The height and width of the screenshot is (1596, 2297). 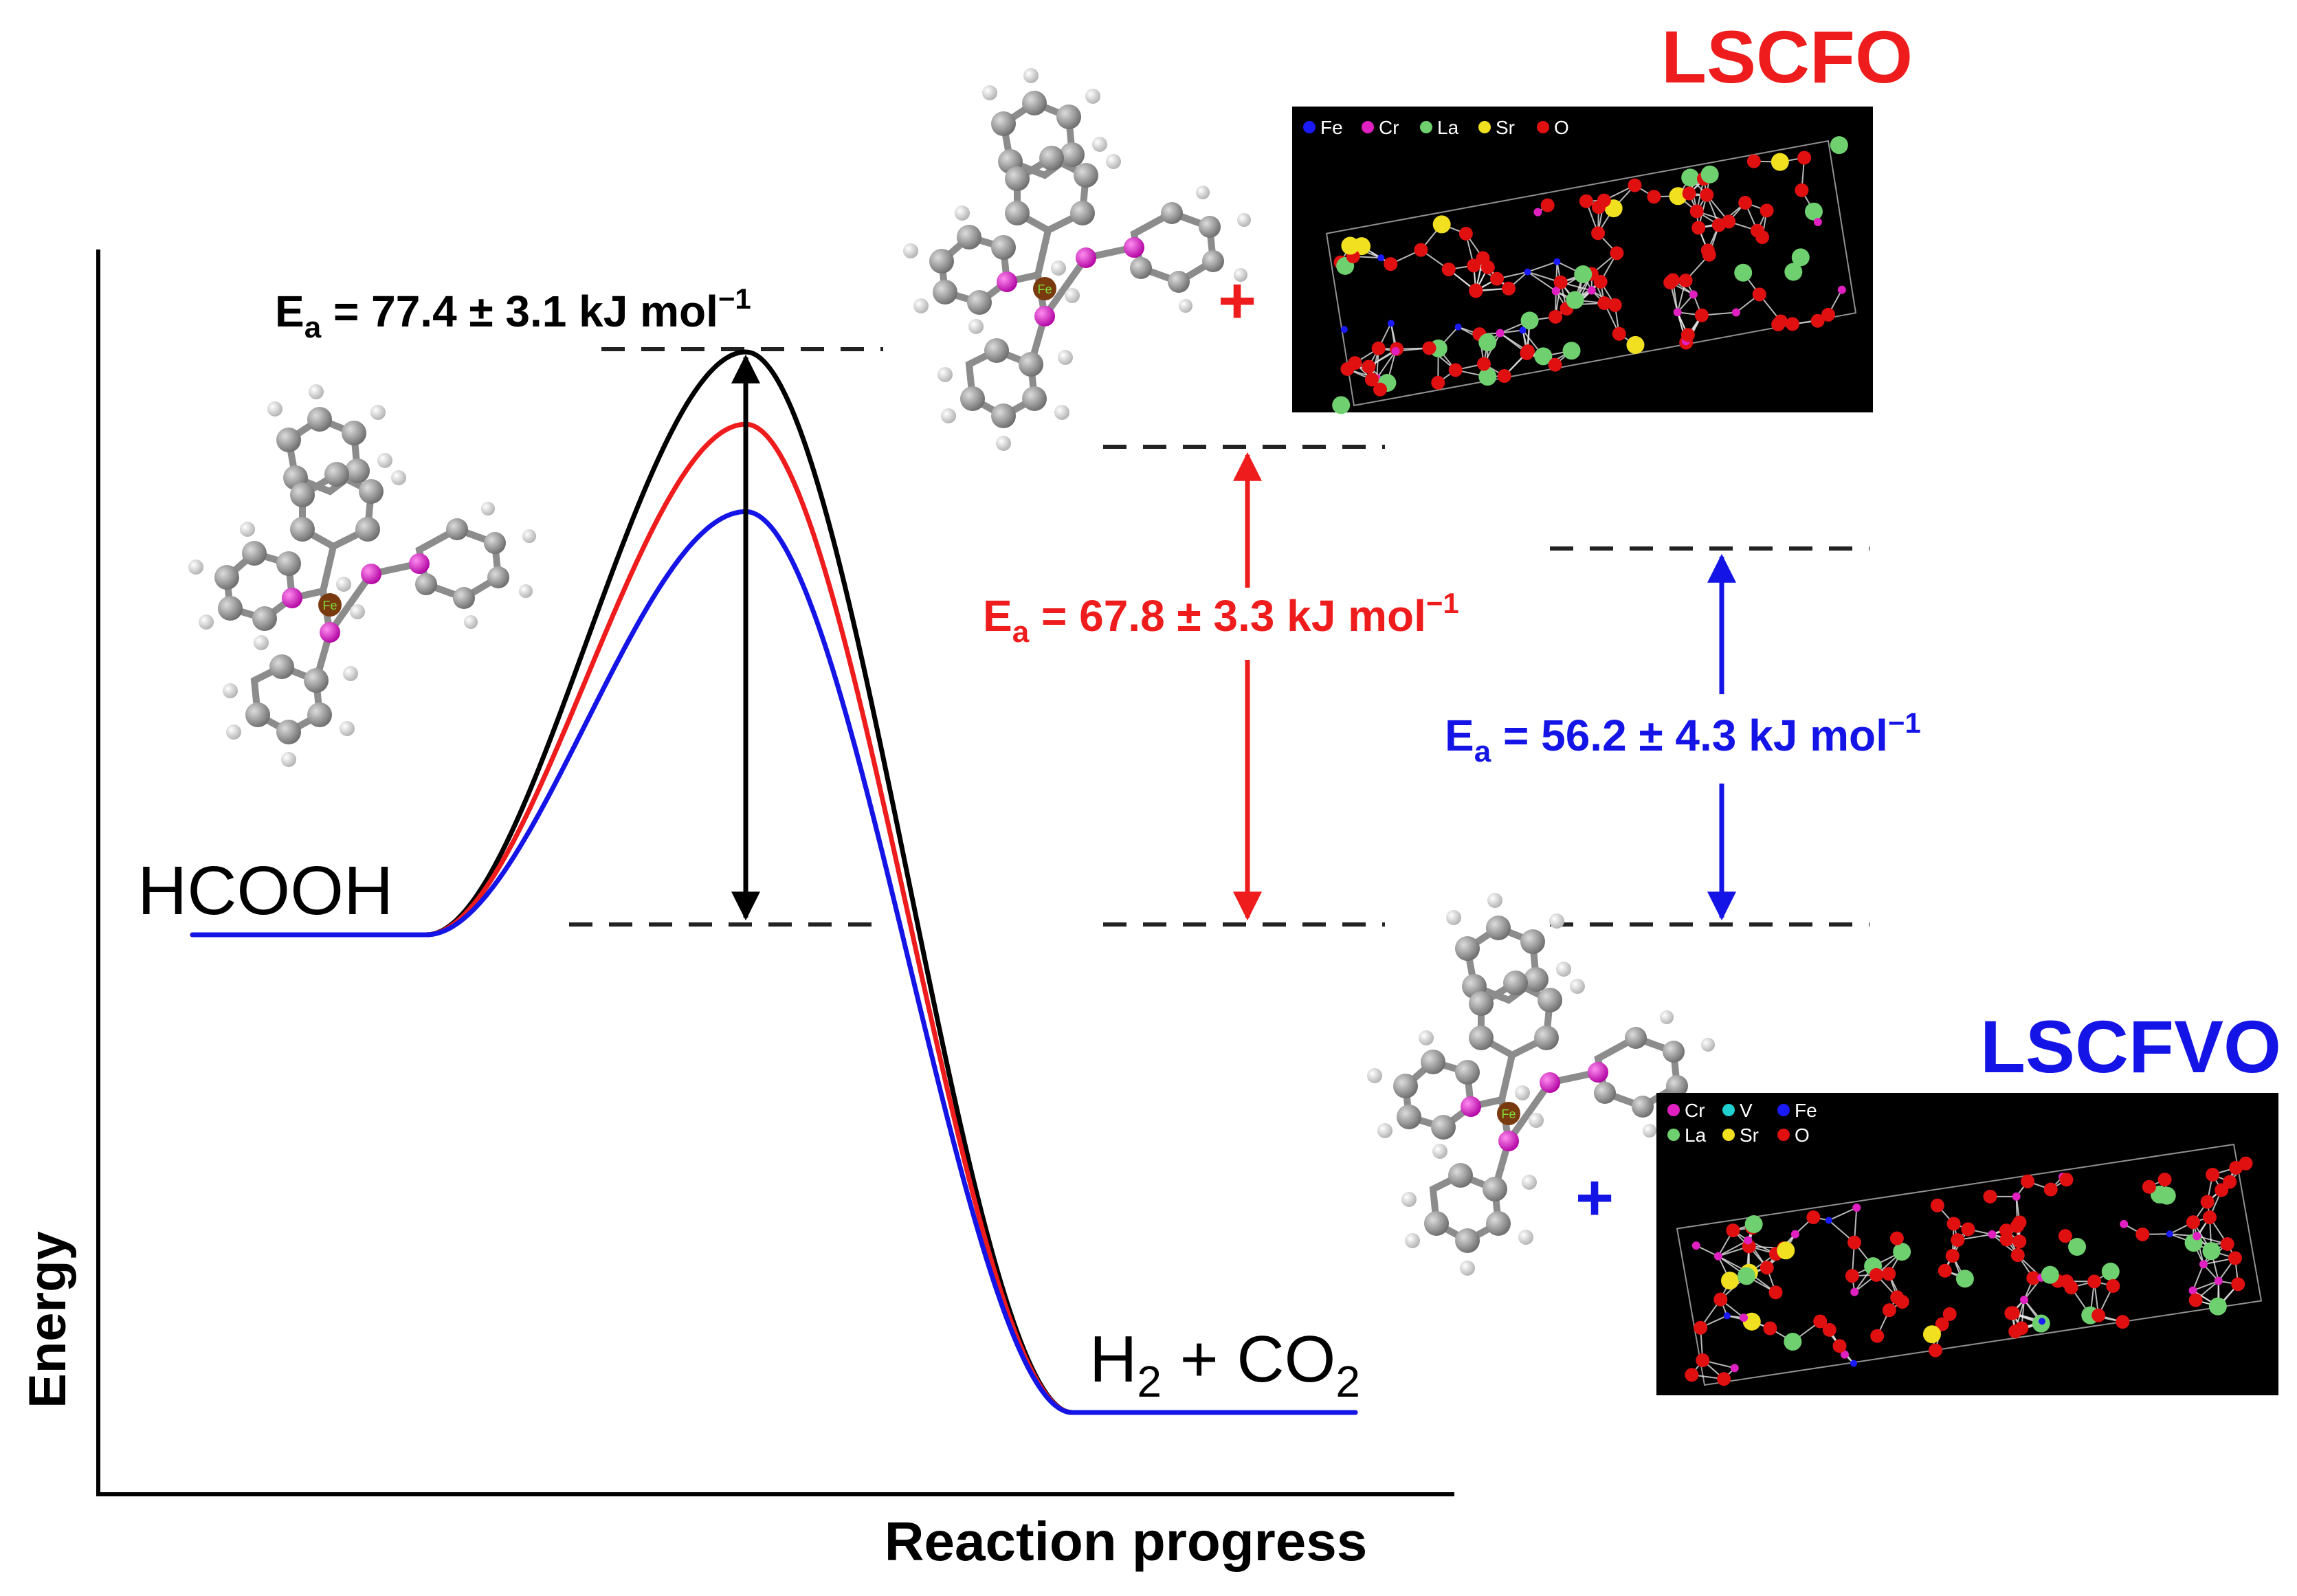 What do you see at coordinates (1436, 127) in the screenshot?
I see `lscfo-legend: Fe Cr La Sr O` at bounding box center [1436, 127].